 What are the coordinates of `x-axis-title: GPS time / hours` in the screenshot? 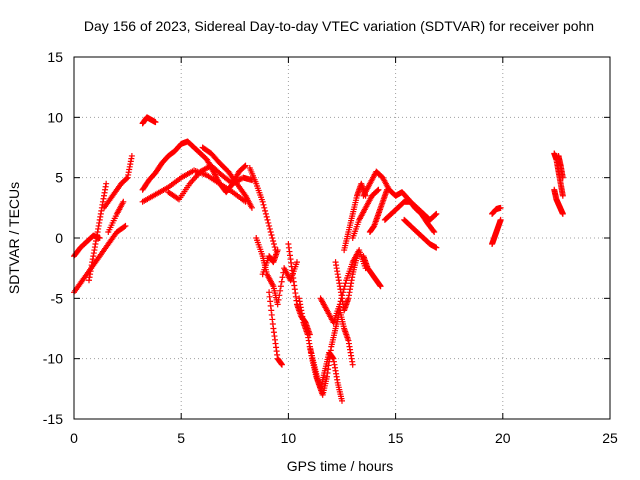 It's located at (340, 466).